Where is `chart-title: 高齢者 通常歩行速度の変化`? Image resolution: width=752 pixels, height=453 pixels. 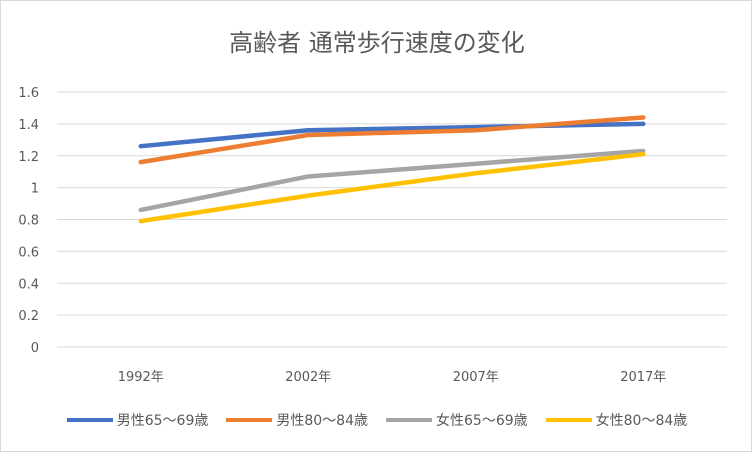
chart-title: 高齢者 通常歩行速度の変化 is located at coordinates (377, 43).